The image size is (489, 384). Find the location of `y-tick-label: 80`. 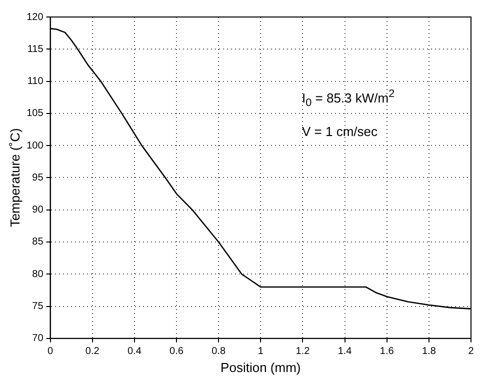

y-tick-label: 80 is located at coordinates (38, 274).